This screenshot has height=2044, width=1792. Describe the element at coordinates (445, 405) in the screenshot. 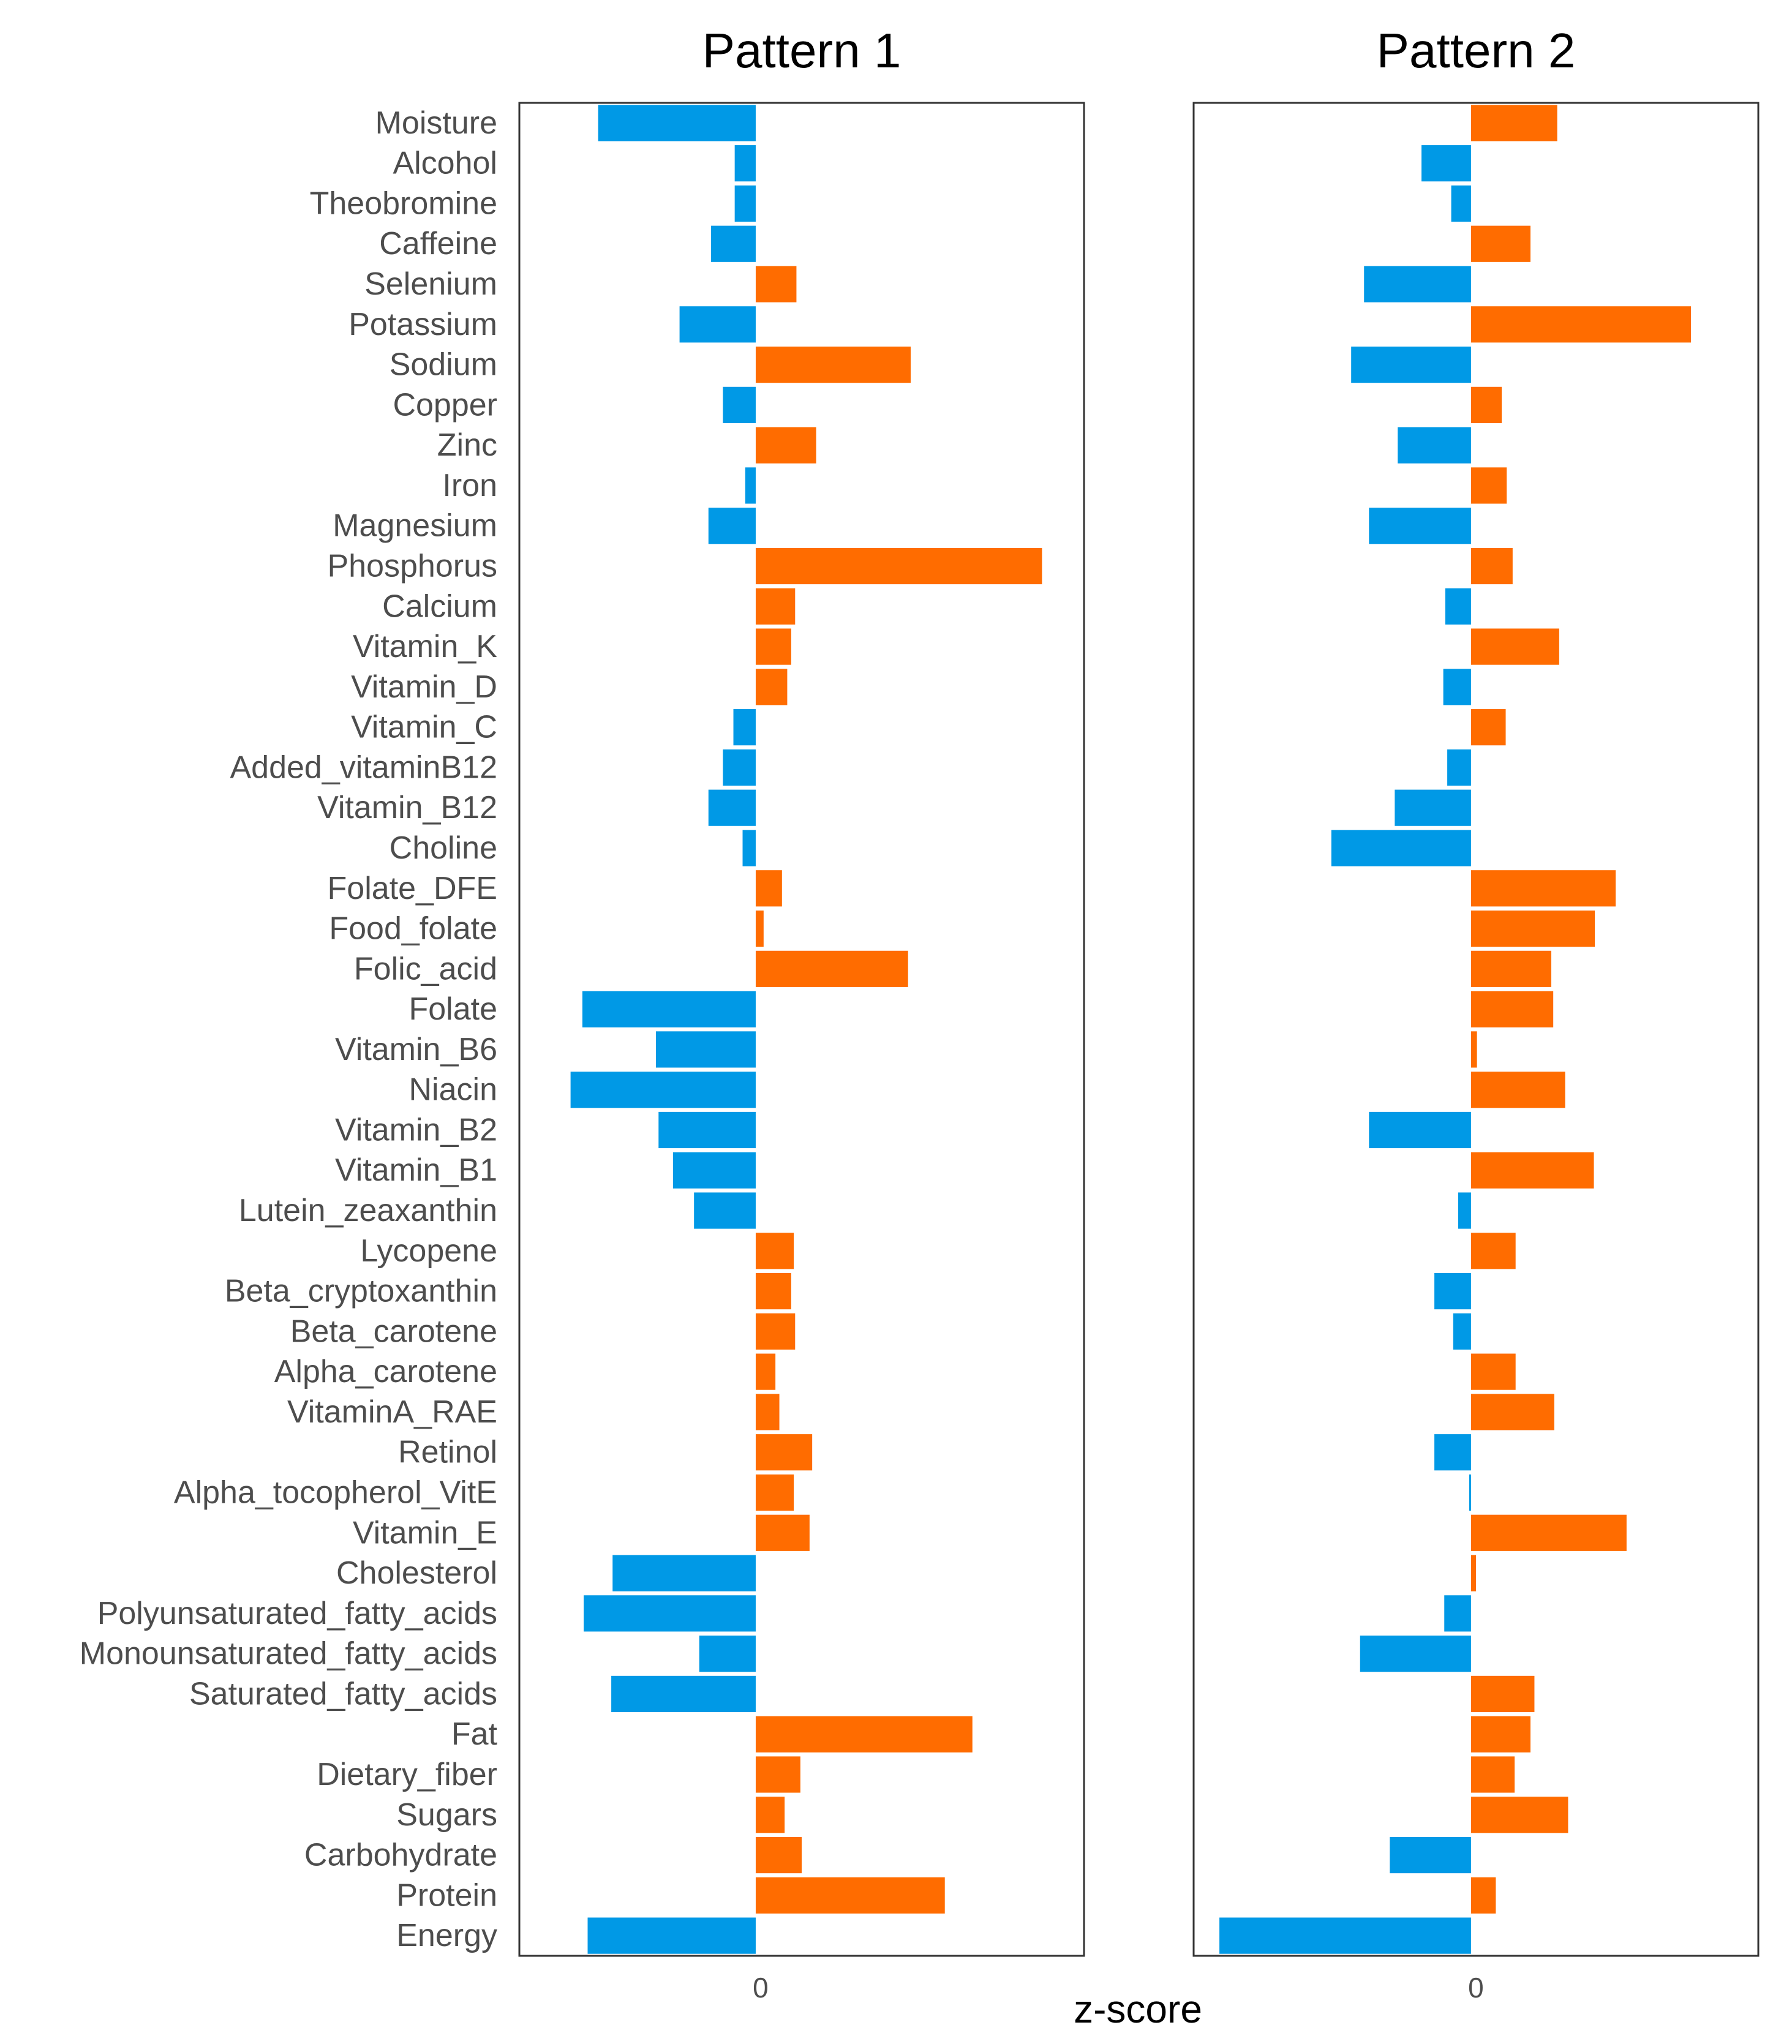

I see `row-label: Copper` at that location.